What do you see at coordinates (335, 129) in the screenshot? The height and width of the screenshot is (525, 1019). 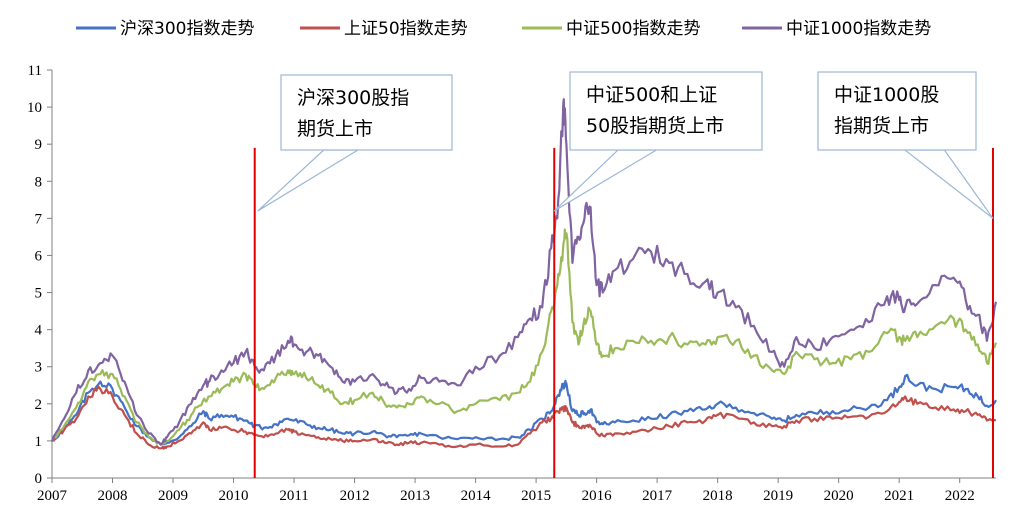 I see `callout-text: 期货上市` at bounding box center [335, 129].